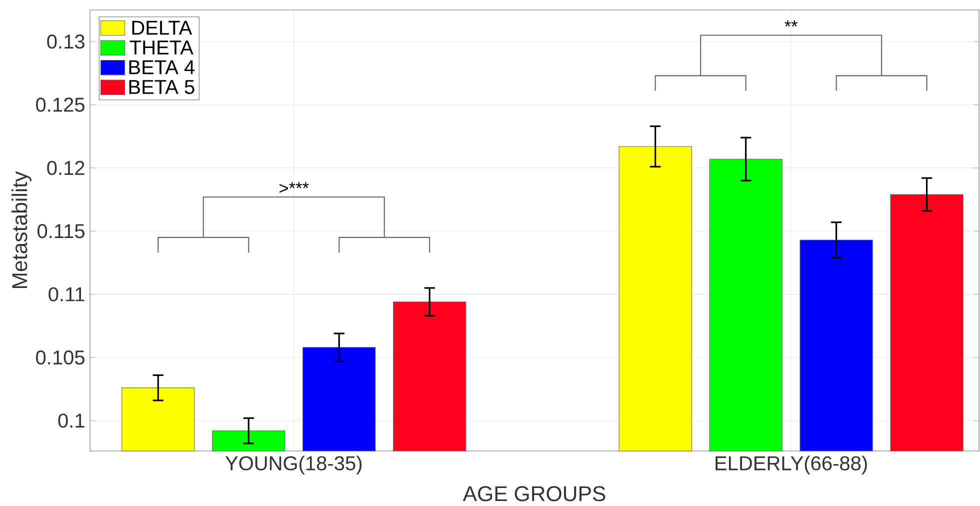  Describe the element at coordinates (66, 294) in the screenshot. I see `y-tick-label: 0.11` at that location.